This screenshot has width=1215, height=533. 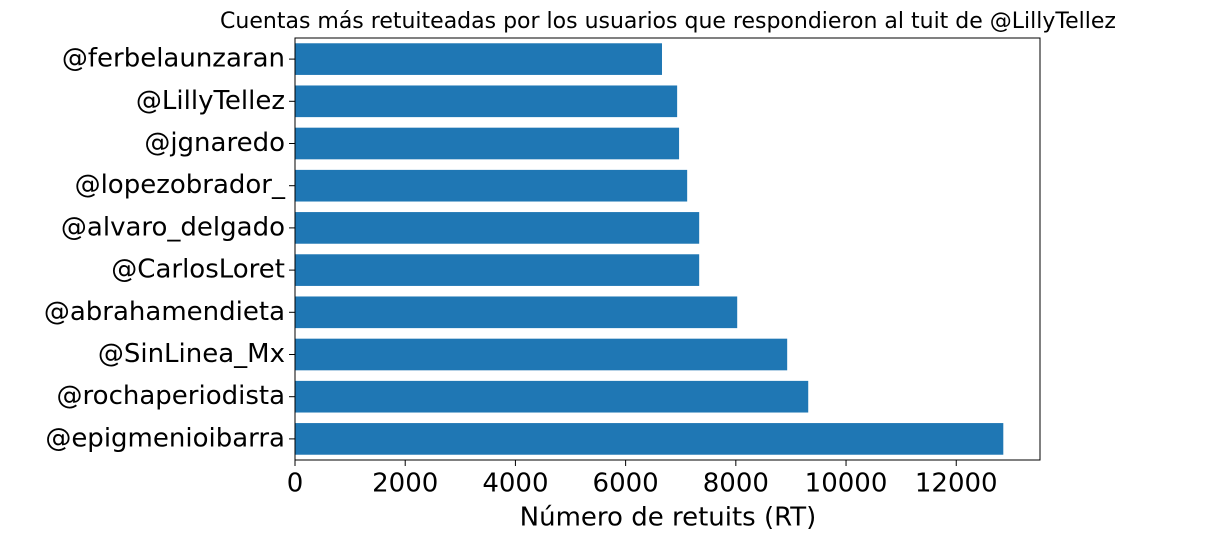 What do you see at coordinates (173, 227) in the screenshot?
I see `y-tick-label: @alvaro_delgado` at bounding box center [173, 227].